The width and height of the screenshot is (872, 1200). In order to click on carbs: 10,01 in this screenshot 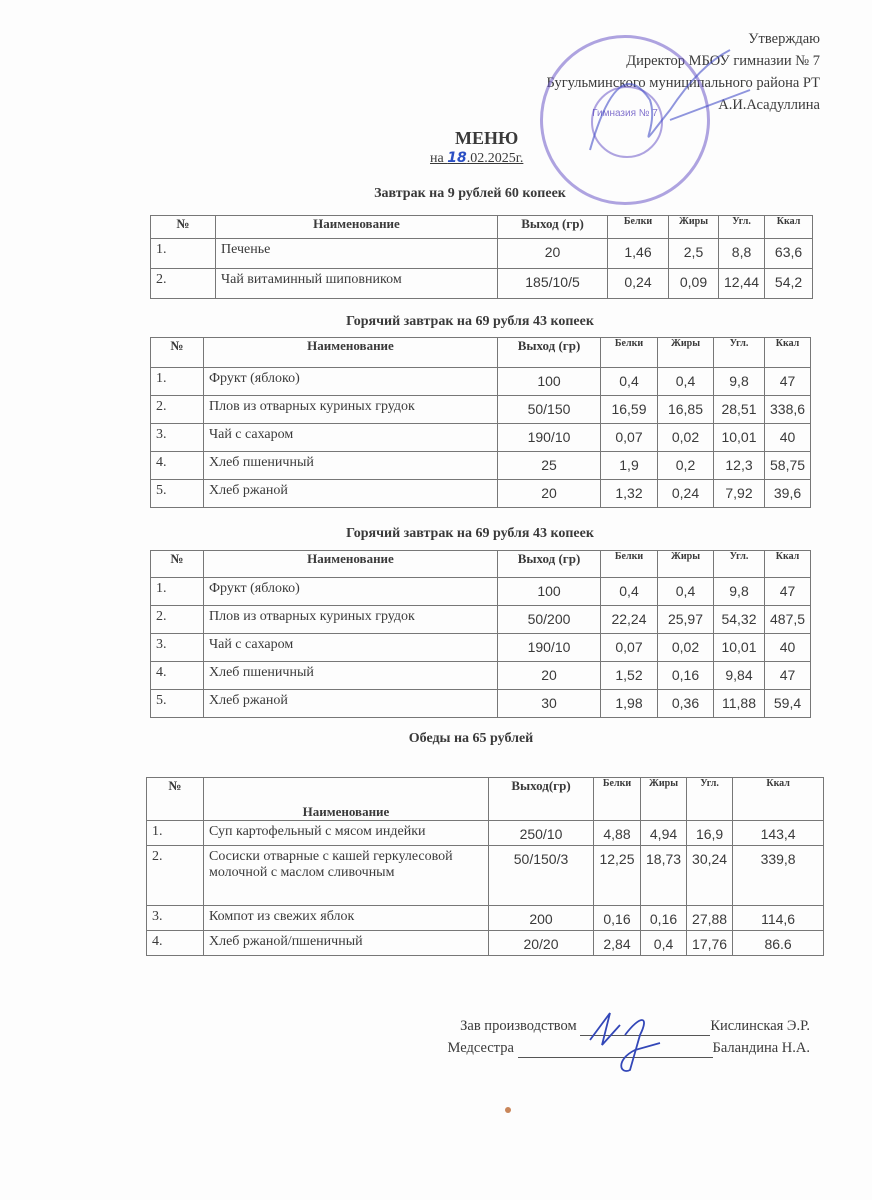, I will do `click(739, 437)`.